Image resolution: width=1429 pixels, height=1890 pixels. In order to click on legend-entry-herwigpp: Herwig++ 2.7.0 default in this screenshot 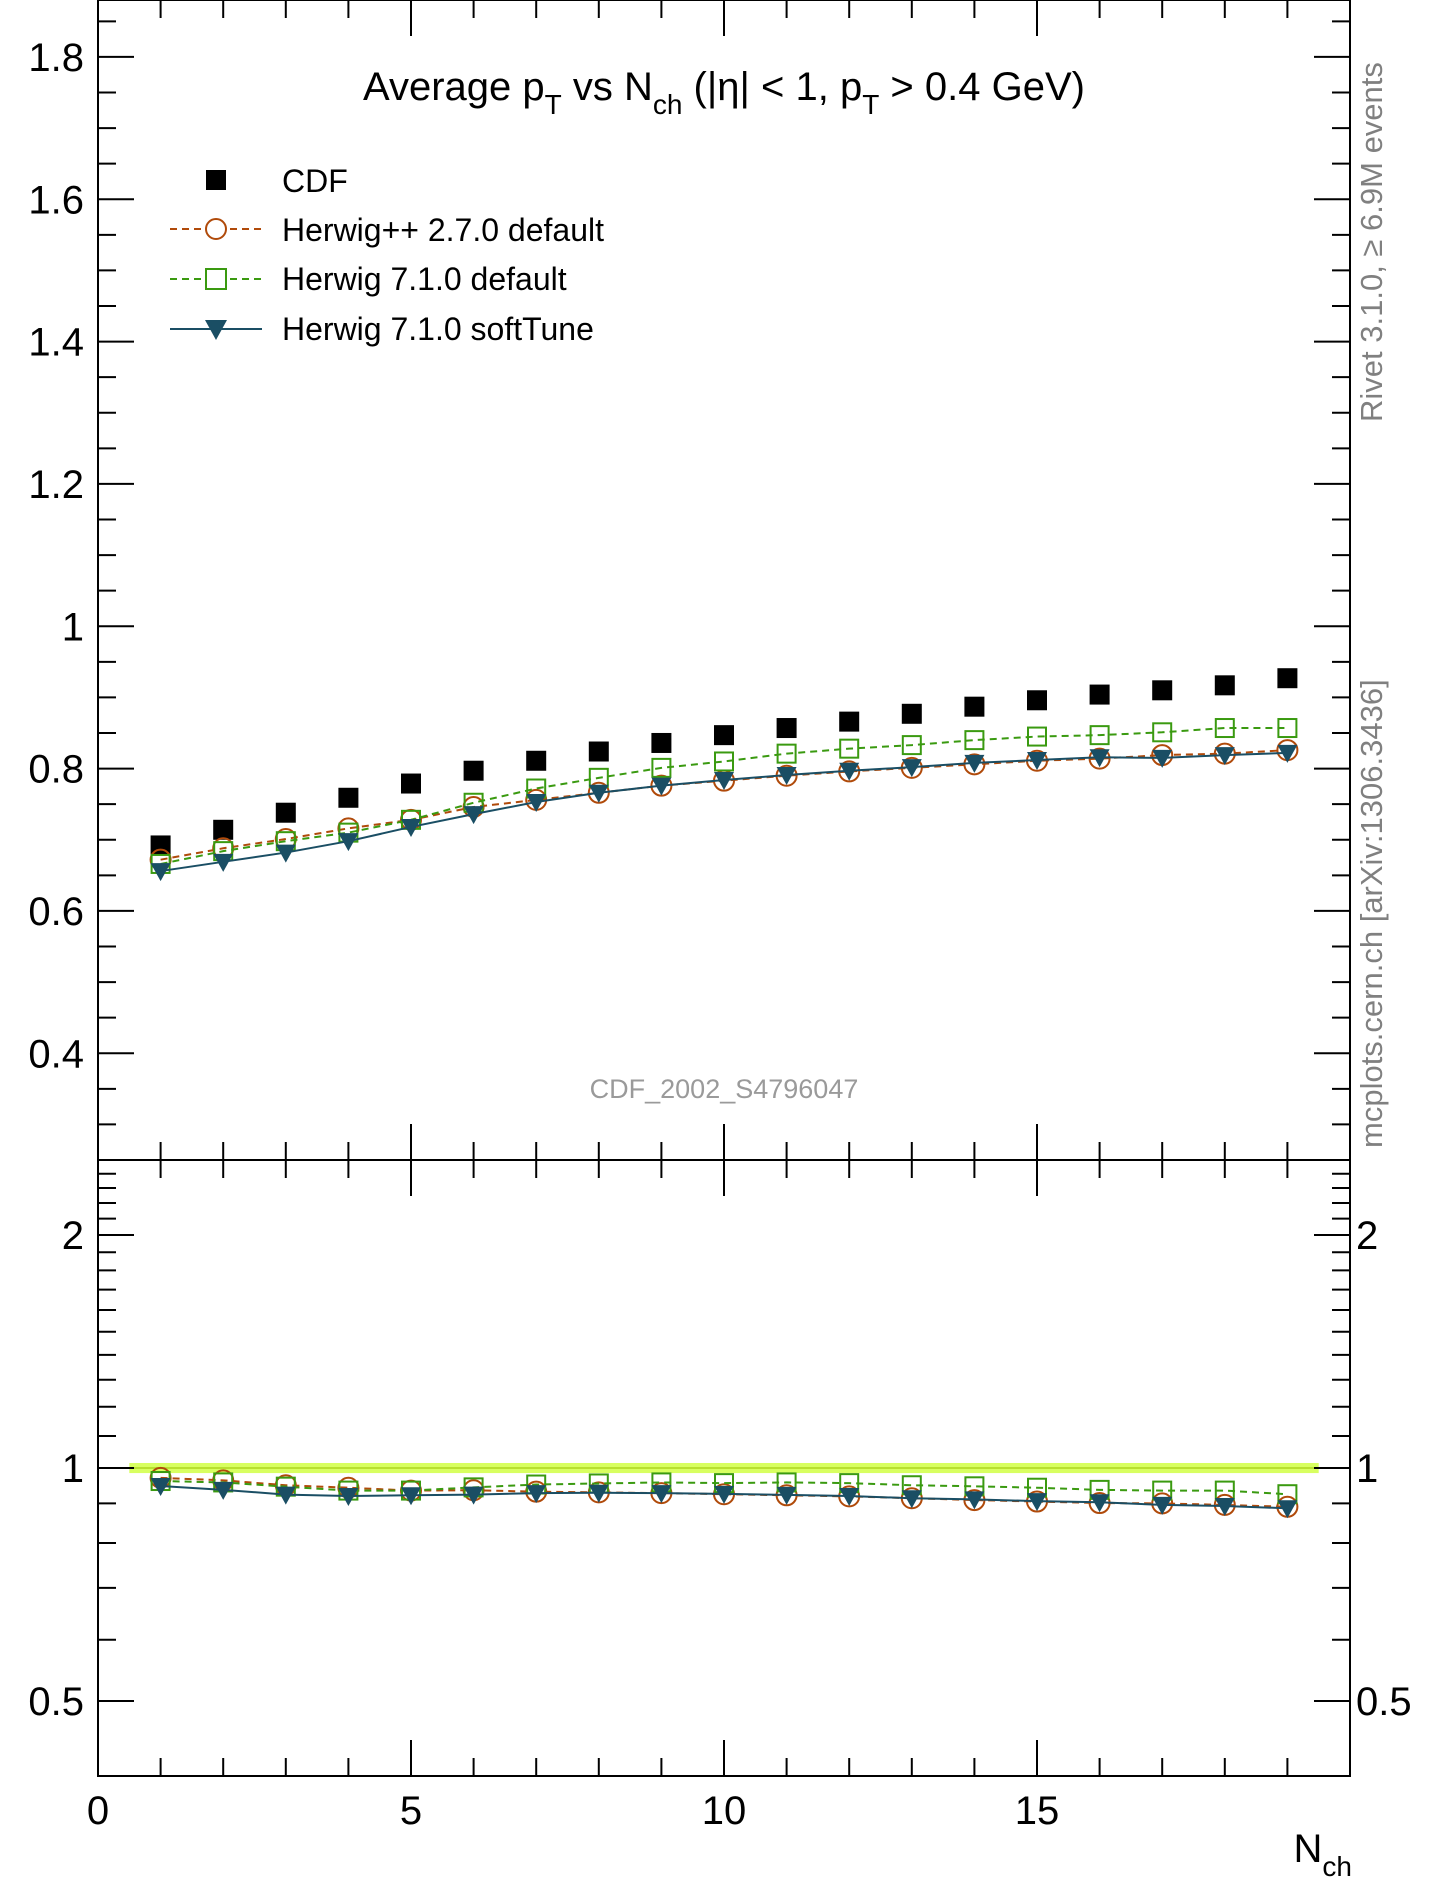, I will do `click(387, 230)`.